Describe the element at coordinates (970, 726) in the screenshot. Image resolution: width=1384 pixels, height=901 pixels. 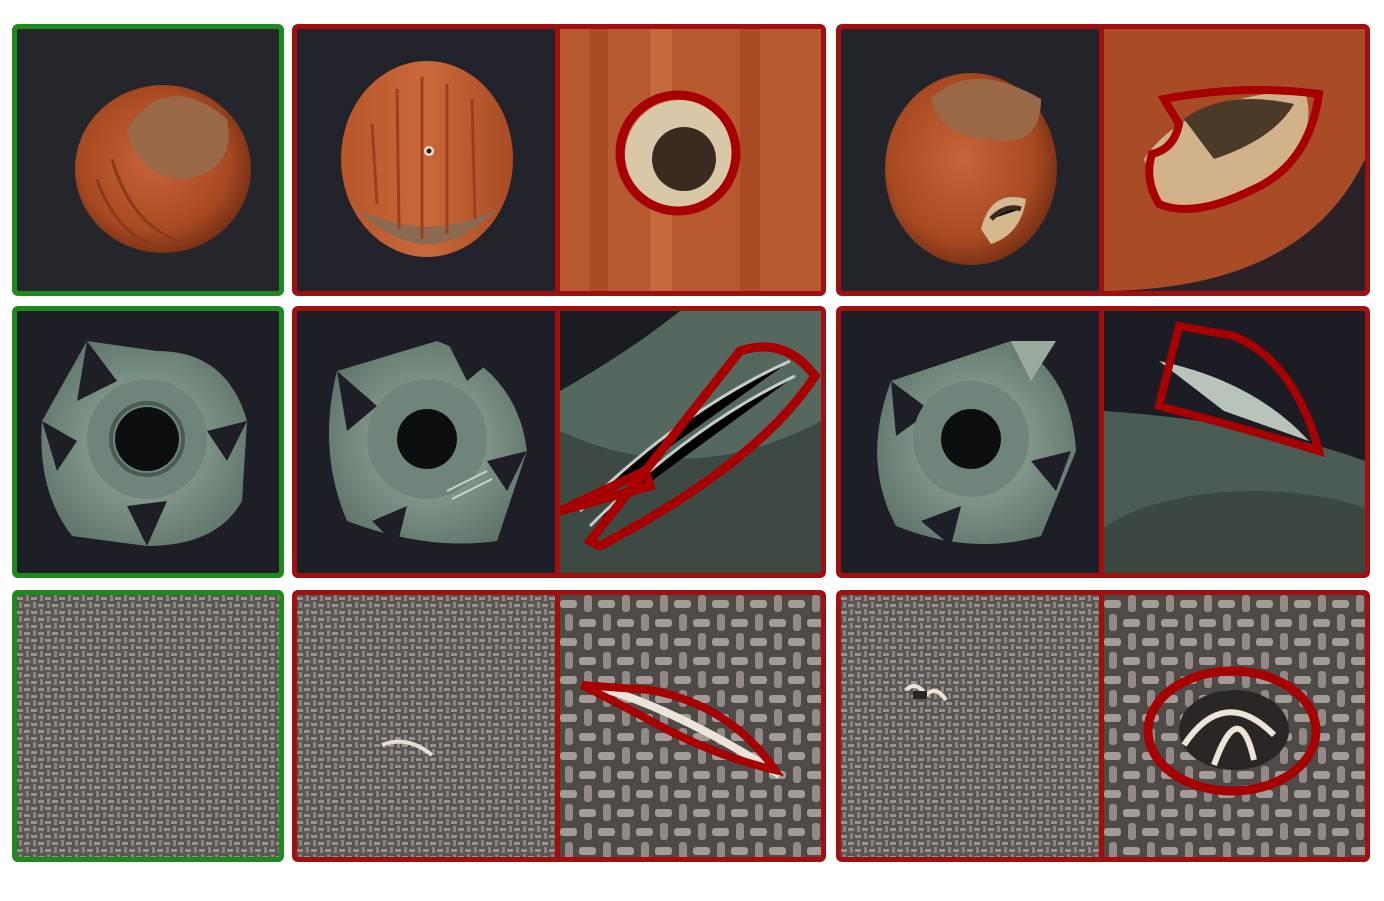
I see `carpet-hole-full-image` at that location.